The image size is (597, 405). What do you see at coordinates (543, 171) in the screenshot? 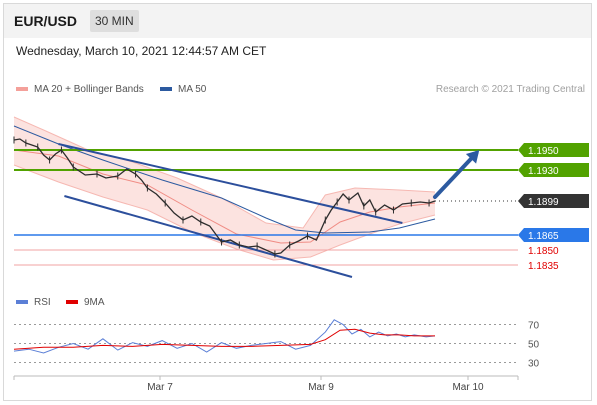
I see `level-label-1: 1.1930` at bounding box center [543, 171].